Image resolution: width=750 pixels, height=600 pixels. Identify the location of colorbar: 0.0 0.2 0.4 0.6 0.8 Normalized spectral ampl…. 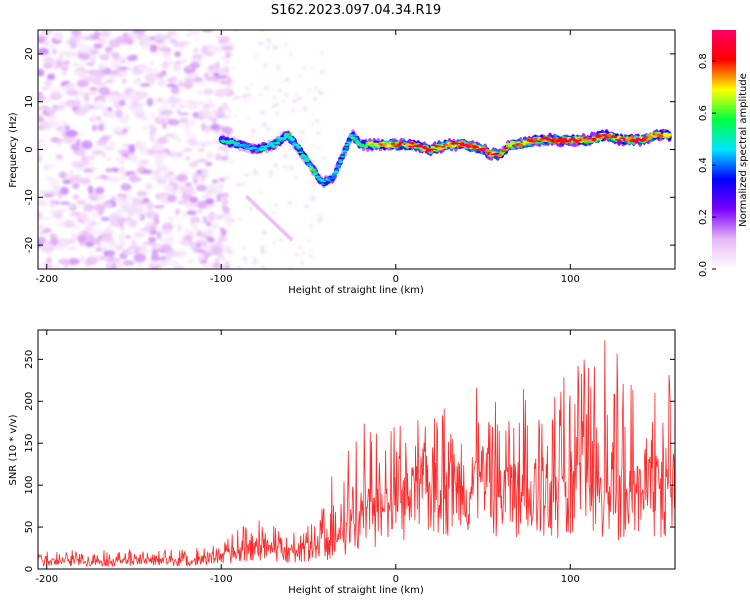
(723, 153).